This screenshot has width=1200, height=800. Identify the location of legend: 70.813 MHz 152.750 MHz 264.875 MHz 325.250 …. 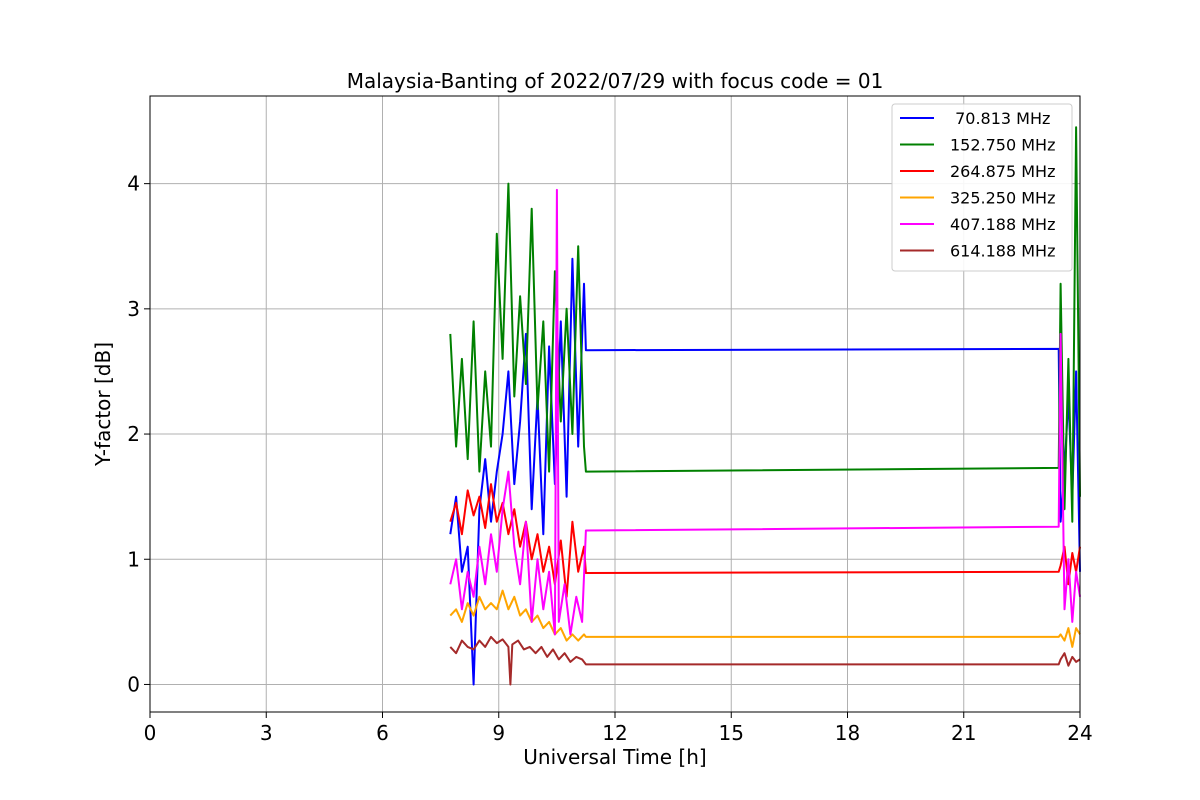
(982, 187).